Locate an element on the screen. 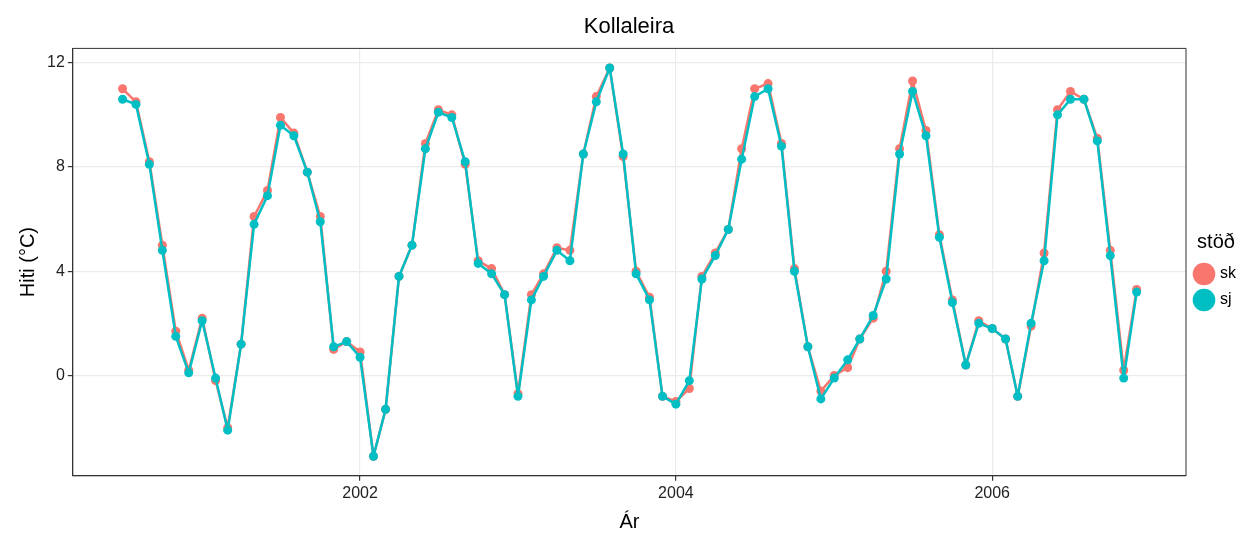  legend-title: stöð is located at coordinates (1216, 240).